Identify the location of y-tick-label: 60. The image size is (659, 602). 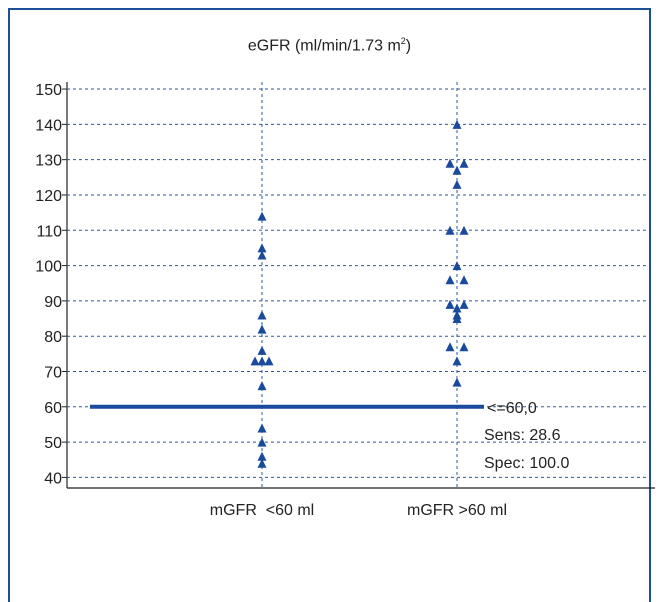
(53, 408).